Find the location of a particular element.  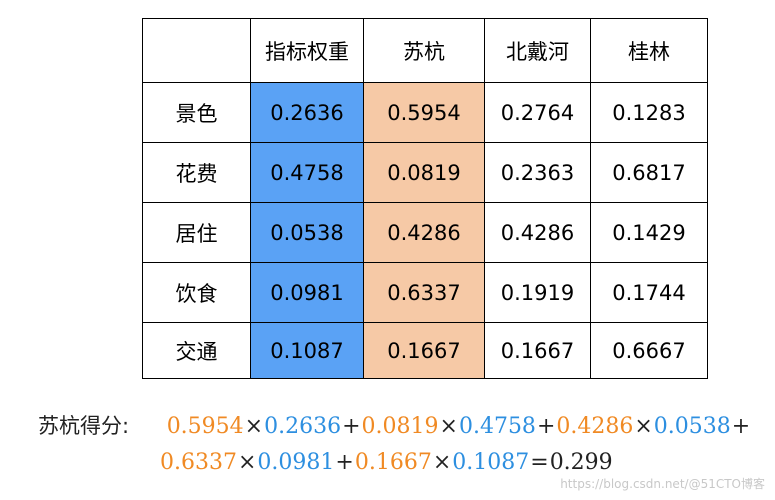

weight-value: 0.2636 is located at coordinates (303, 426).